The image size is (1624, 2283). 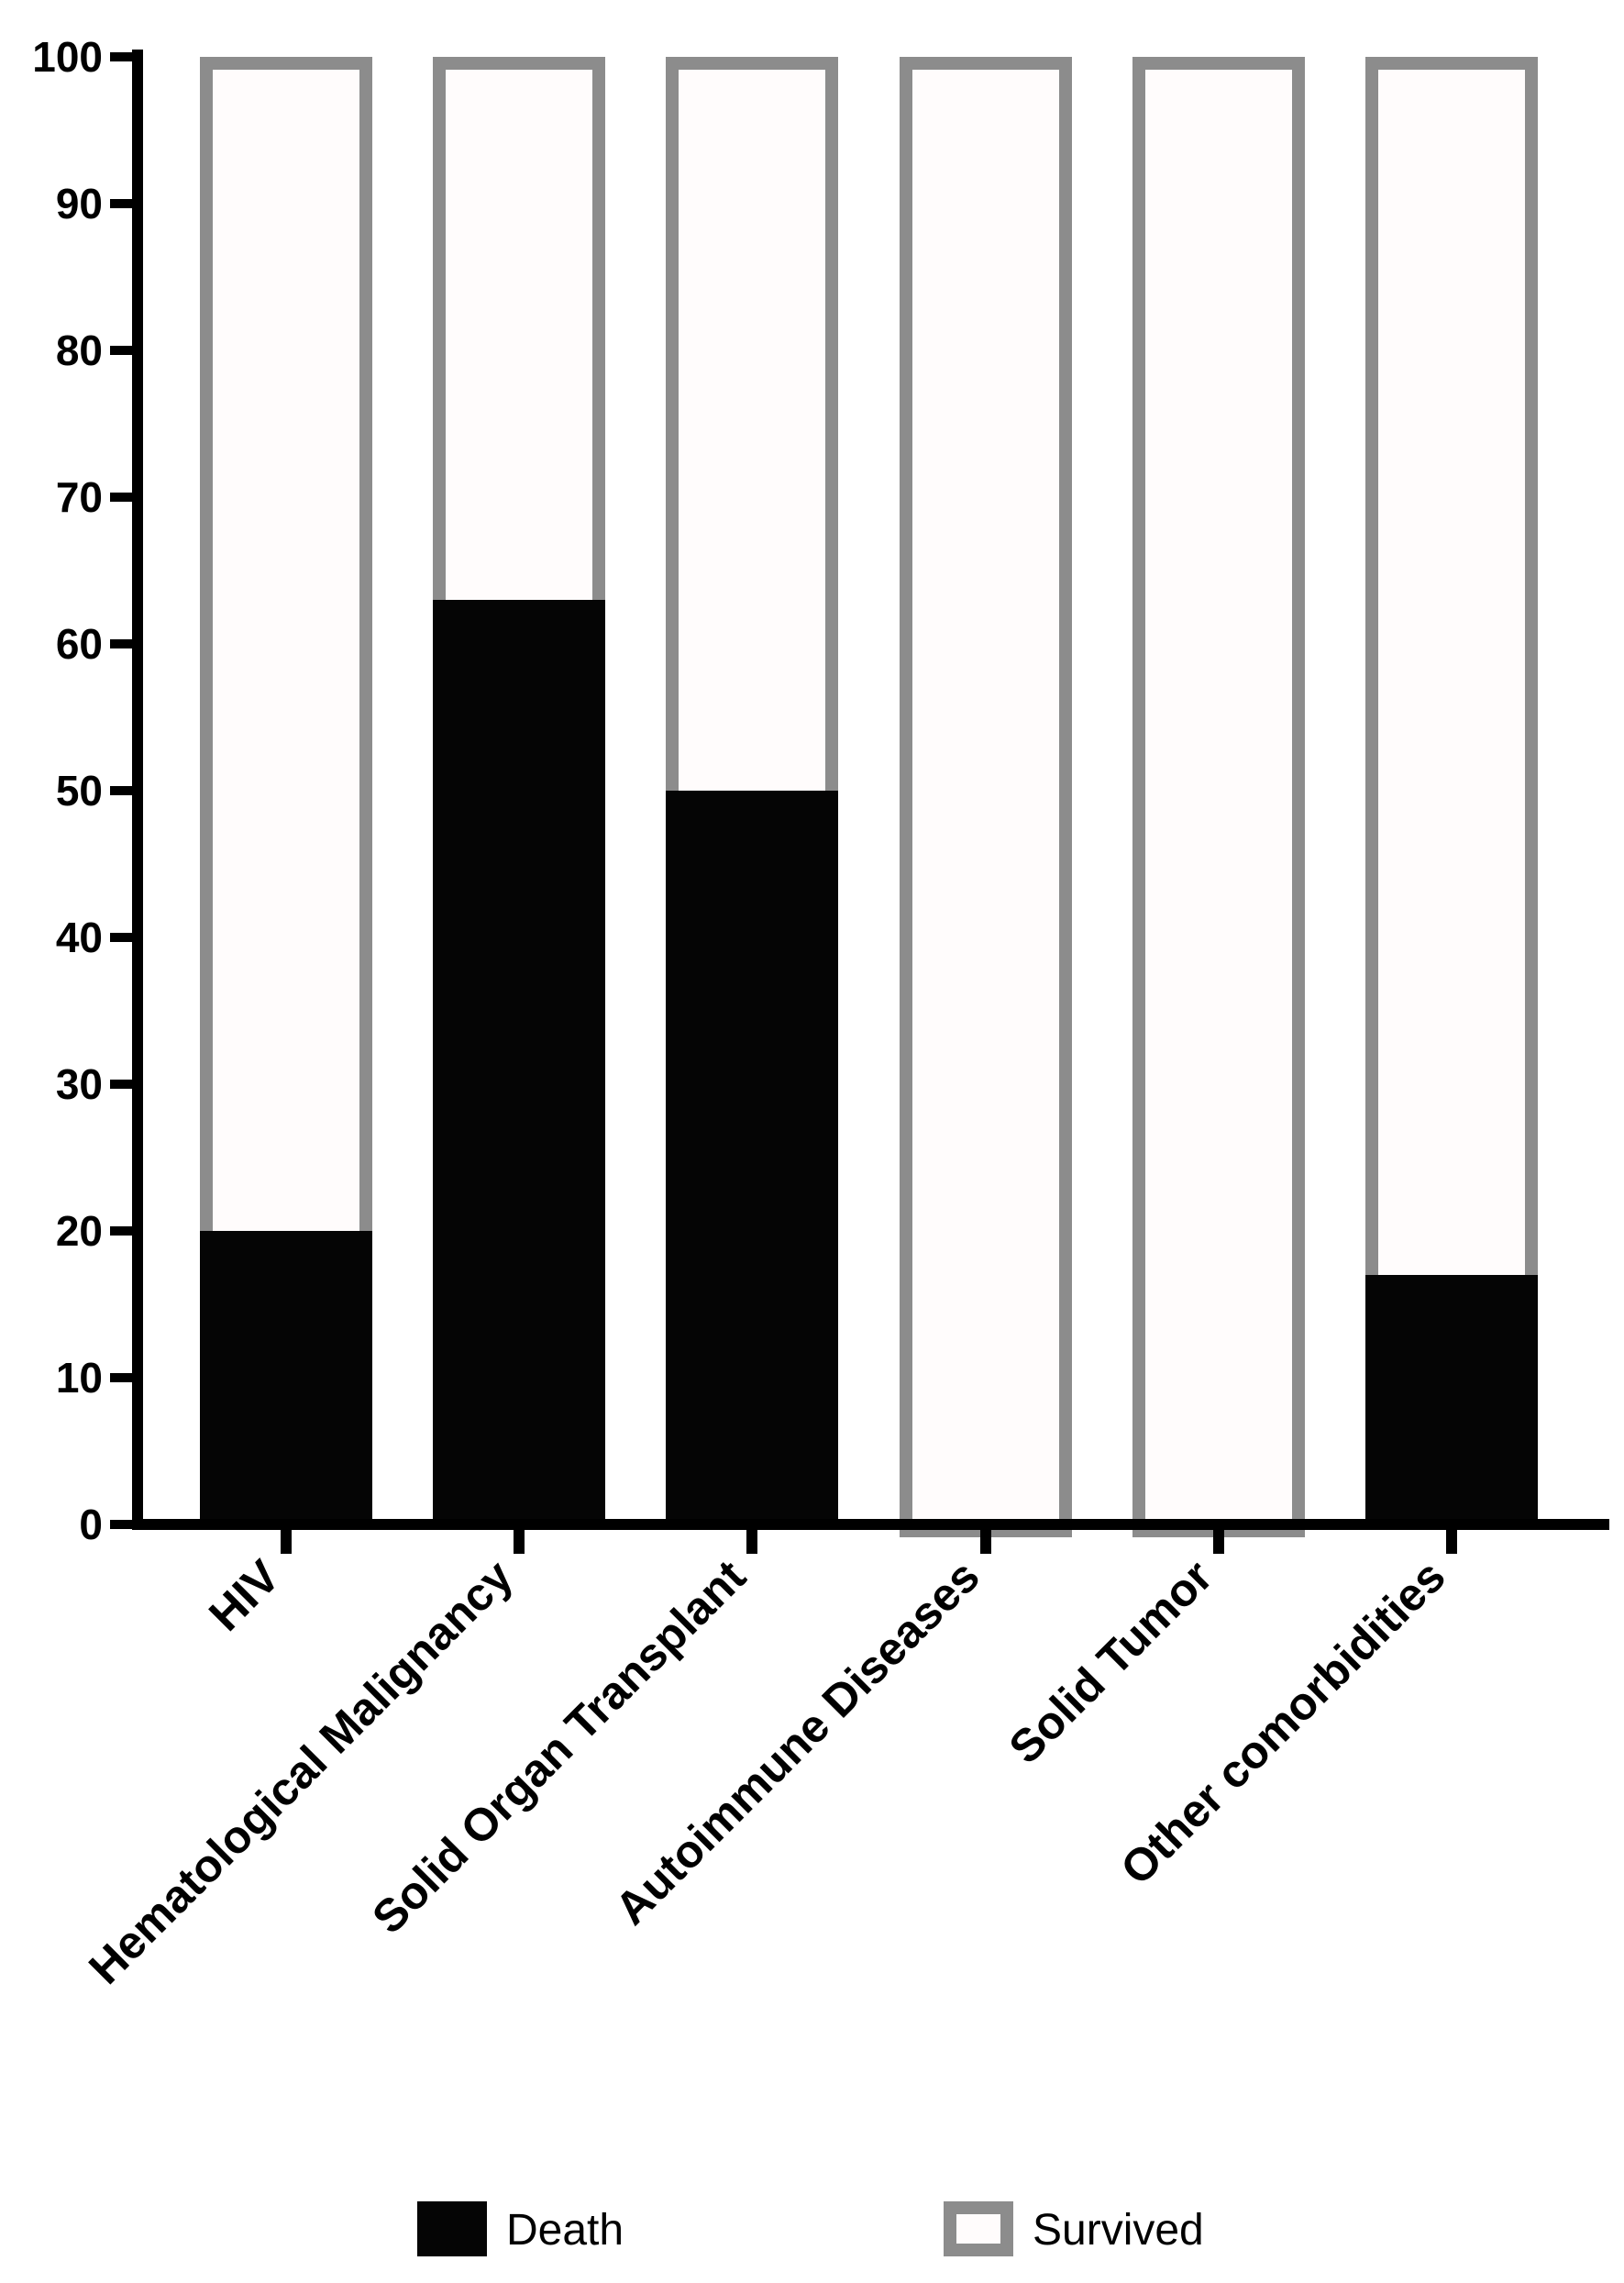 What do you see at coordinates (79, 350) in the screenshot?
I see `y-tick-label: 80` at bounding box center [79, 350].